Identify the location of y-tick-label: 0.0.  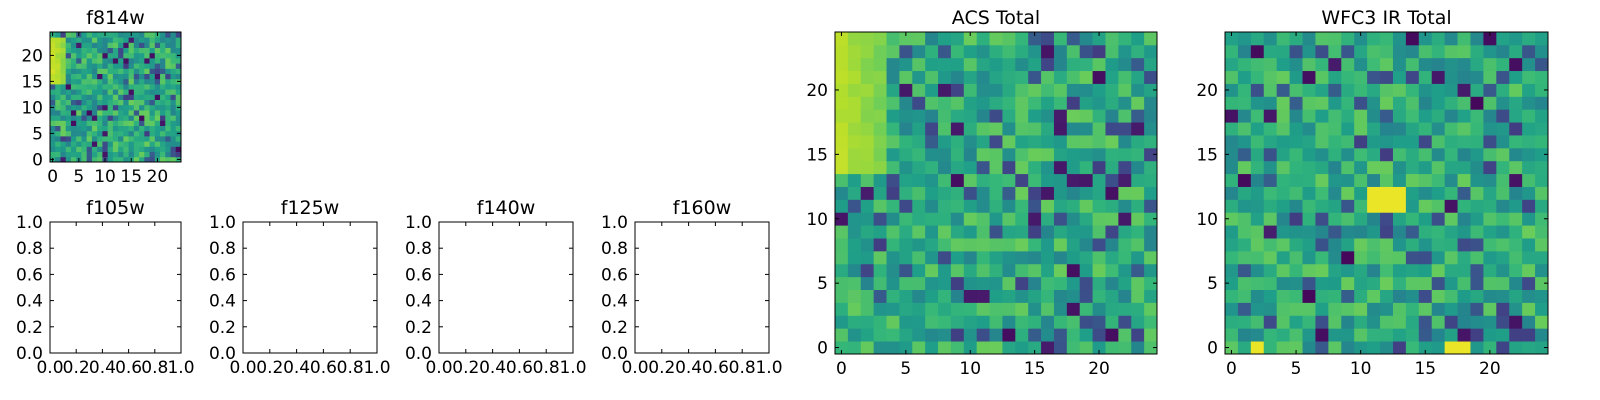
(418, 354).